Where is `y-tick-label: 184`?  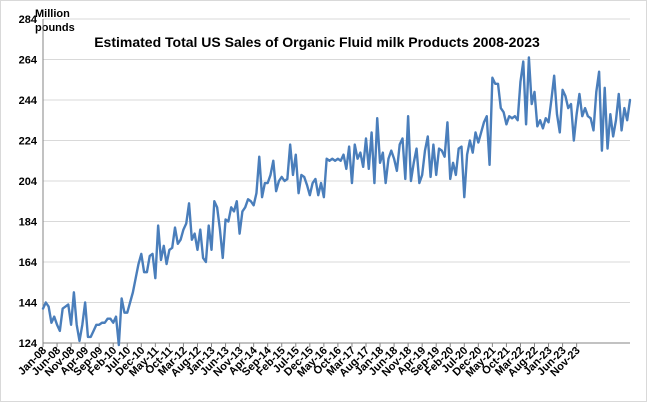 y-tick-label: 184 is located at coordinates (28, 223).